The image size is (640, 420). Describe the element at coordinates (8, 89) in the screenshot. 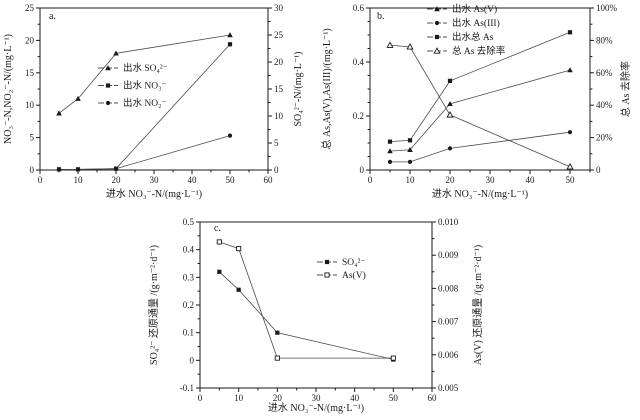

I see `y-left-axis-title: NO₃⁻-N,NO₂⁻-N/(mg·L⁻¹)` at that location.